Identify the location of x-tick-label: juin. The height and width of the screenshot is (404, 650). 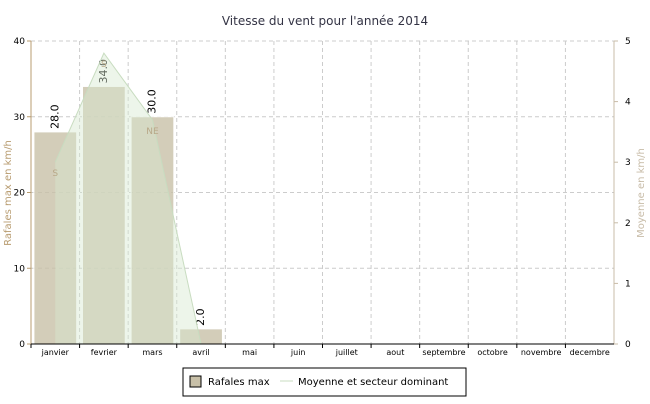
(298, 352).